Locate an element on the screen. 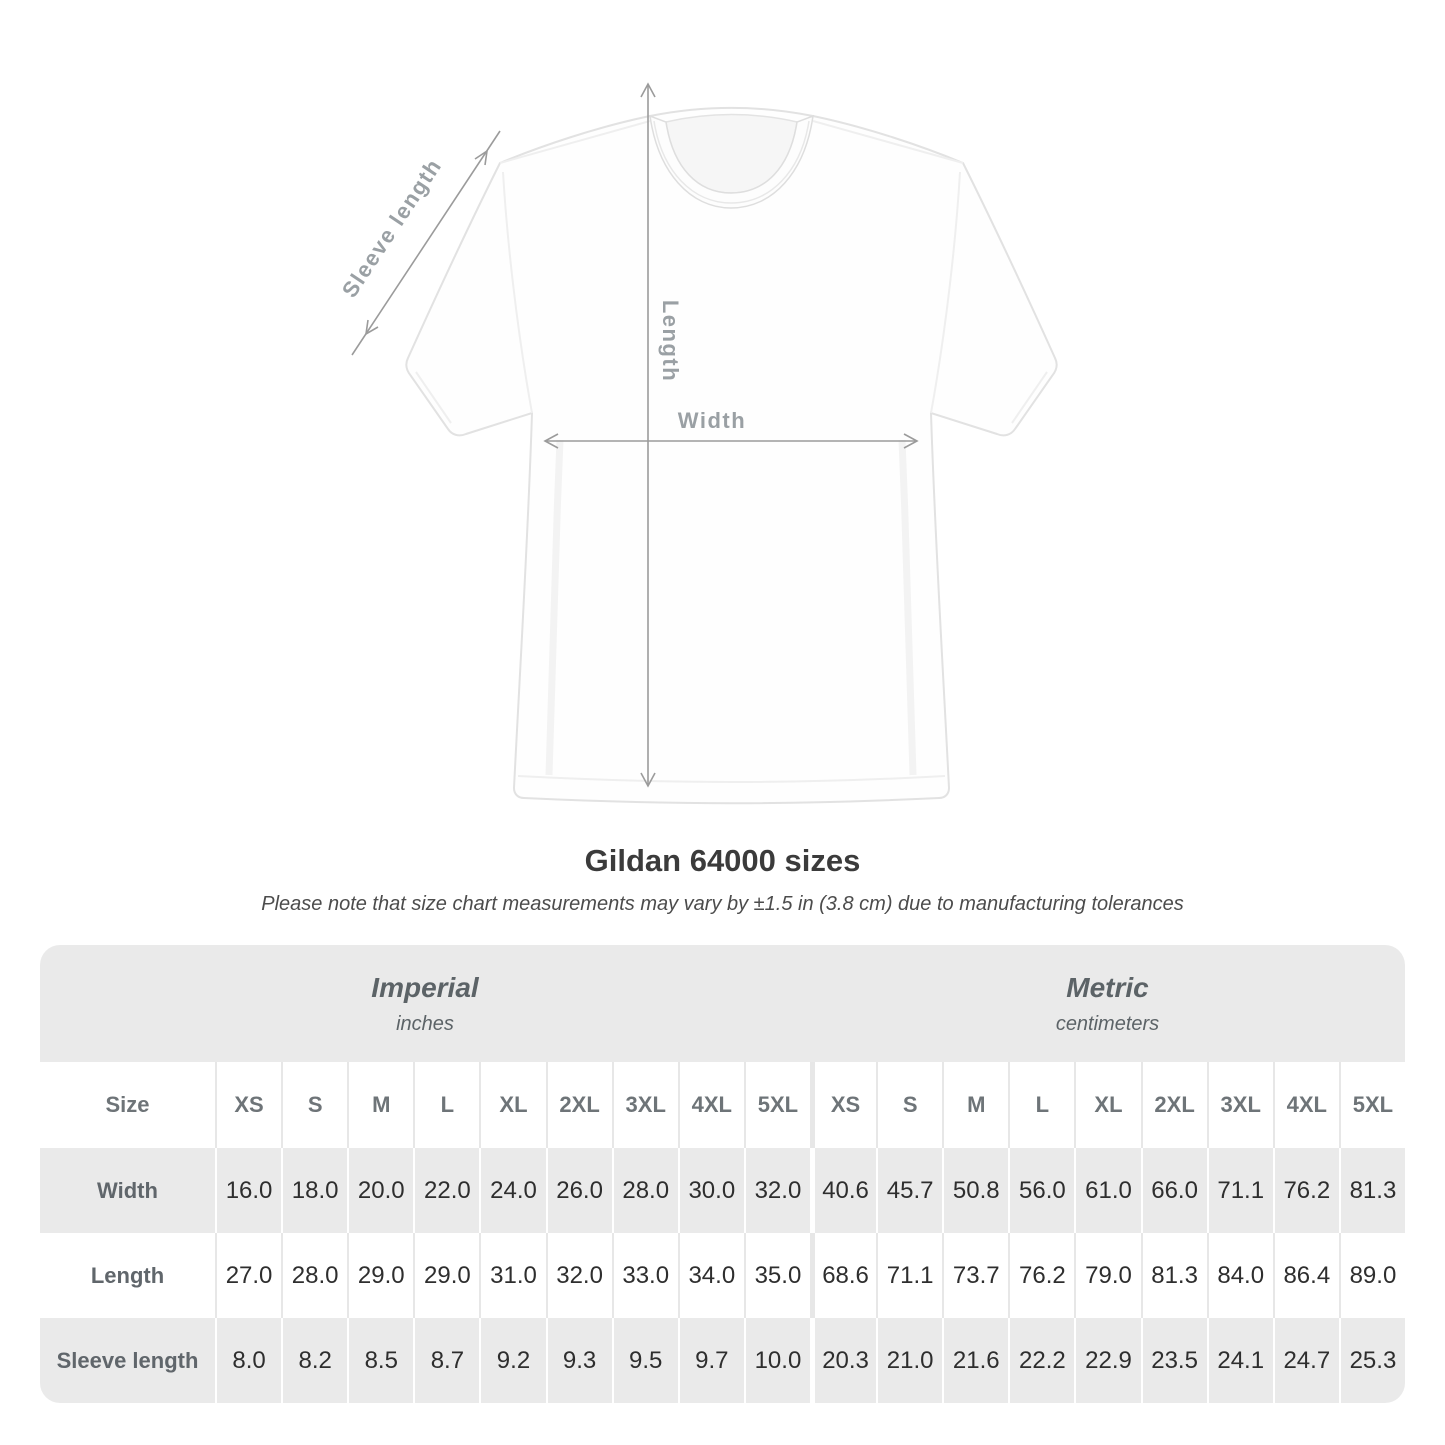 Image resolution: width=1445 pixels, height=1445 pixels. value-cell: 33.0 is located at coordinates (644, 1275).